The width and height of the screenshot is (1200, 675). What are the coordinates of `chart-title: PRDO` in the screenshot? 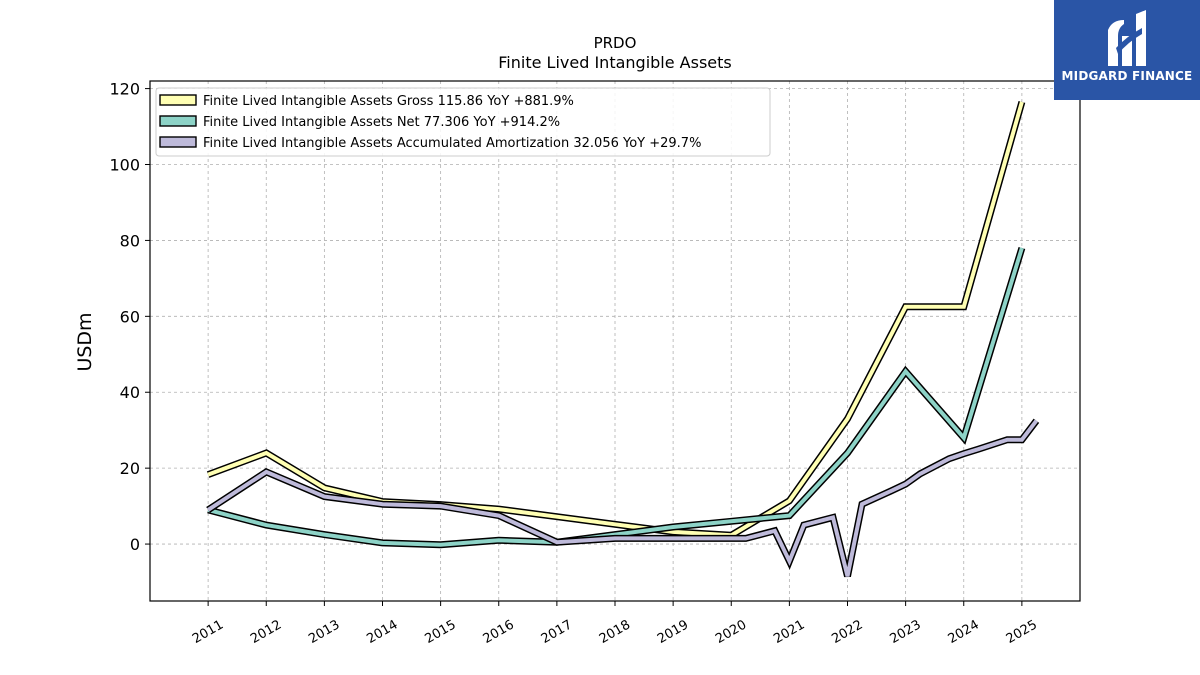 It's located at (615, 43).